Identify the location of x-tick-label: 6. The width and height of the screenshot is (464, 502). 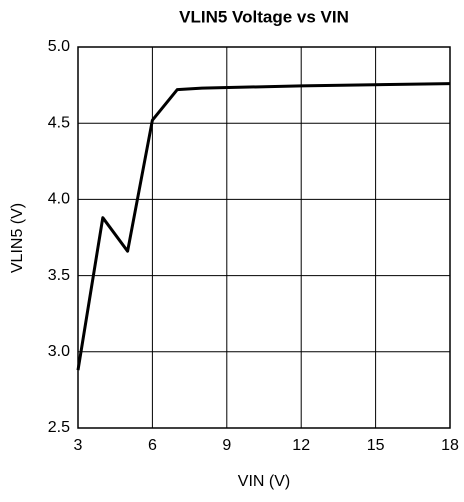
(152, 445).